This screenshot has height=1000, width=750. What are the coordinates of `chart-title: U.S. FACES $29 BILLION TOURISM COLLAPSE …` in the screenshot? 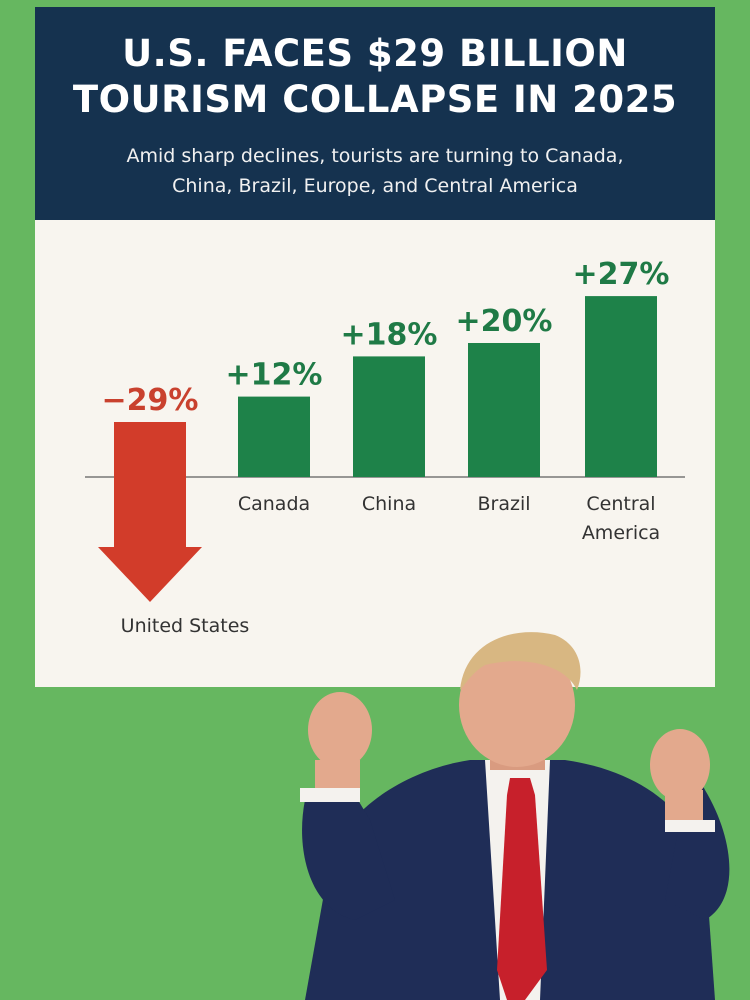 It's located at (375, 77).